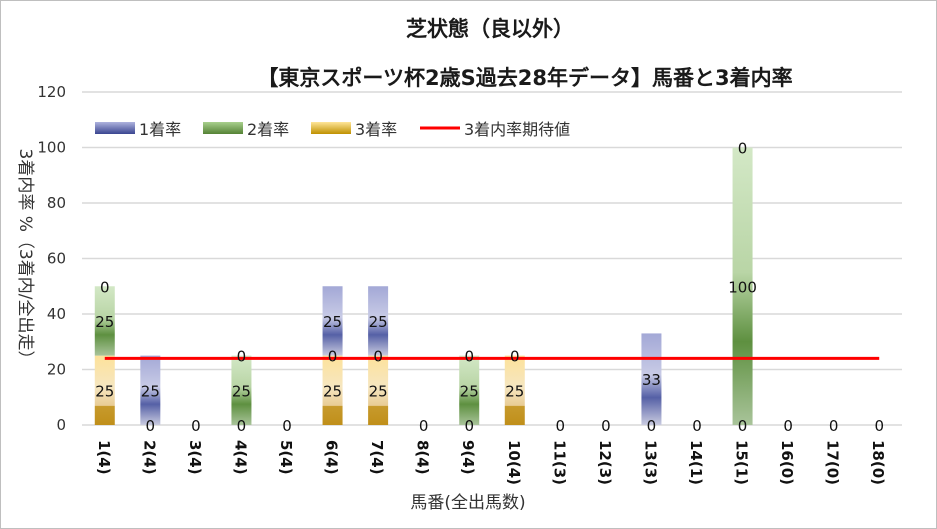  I want to click on y-tick-label: 120, so click(51, 92).